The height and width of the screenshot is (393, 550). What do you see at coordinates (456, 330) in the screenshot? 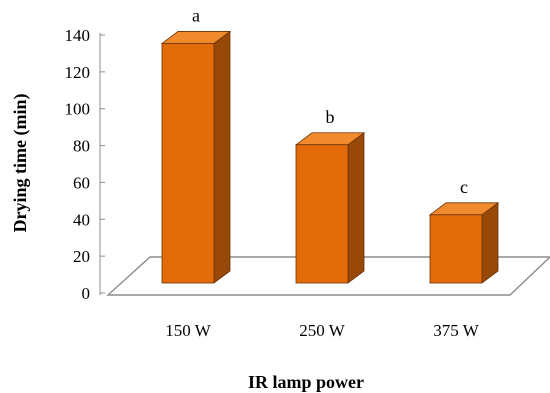
I see `x-category-label: 375 W` at bounding box center [456, 330].